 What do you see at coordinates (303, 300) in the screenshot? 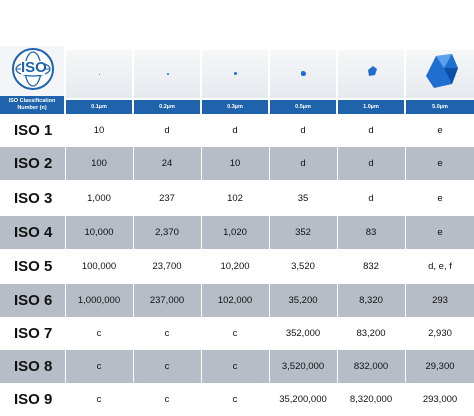
I see `table-cell: 35,200` at bounding box center [303, 300].